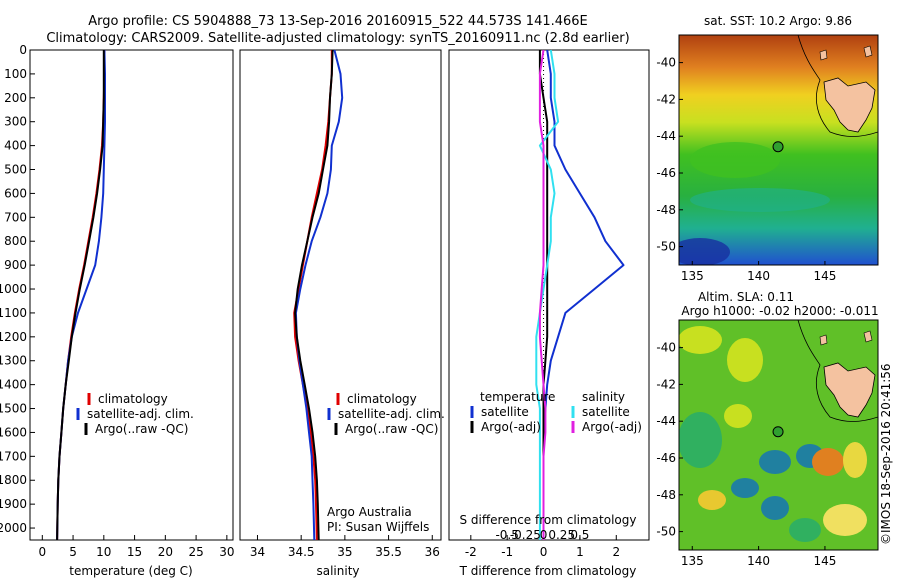 This screenshot has width=900, height=580. I want to click on y-tick-label: 1100, so click(13, 313).